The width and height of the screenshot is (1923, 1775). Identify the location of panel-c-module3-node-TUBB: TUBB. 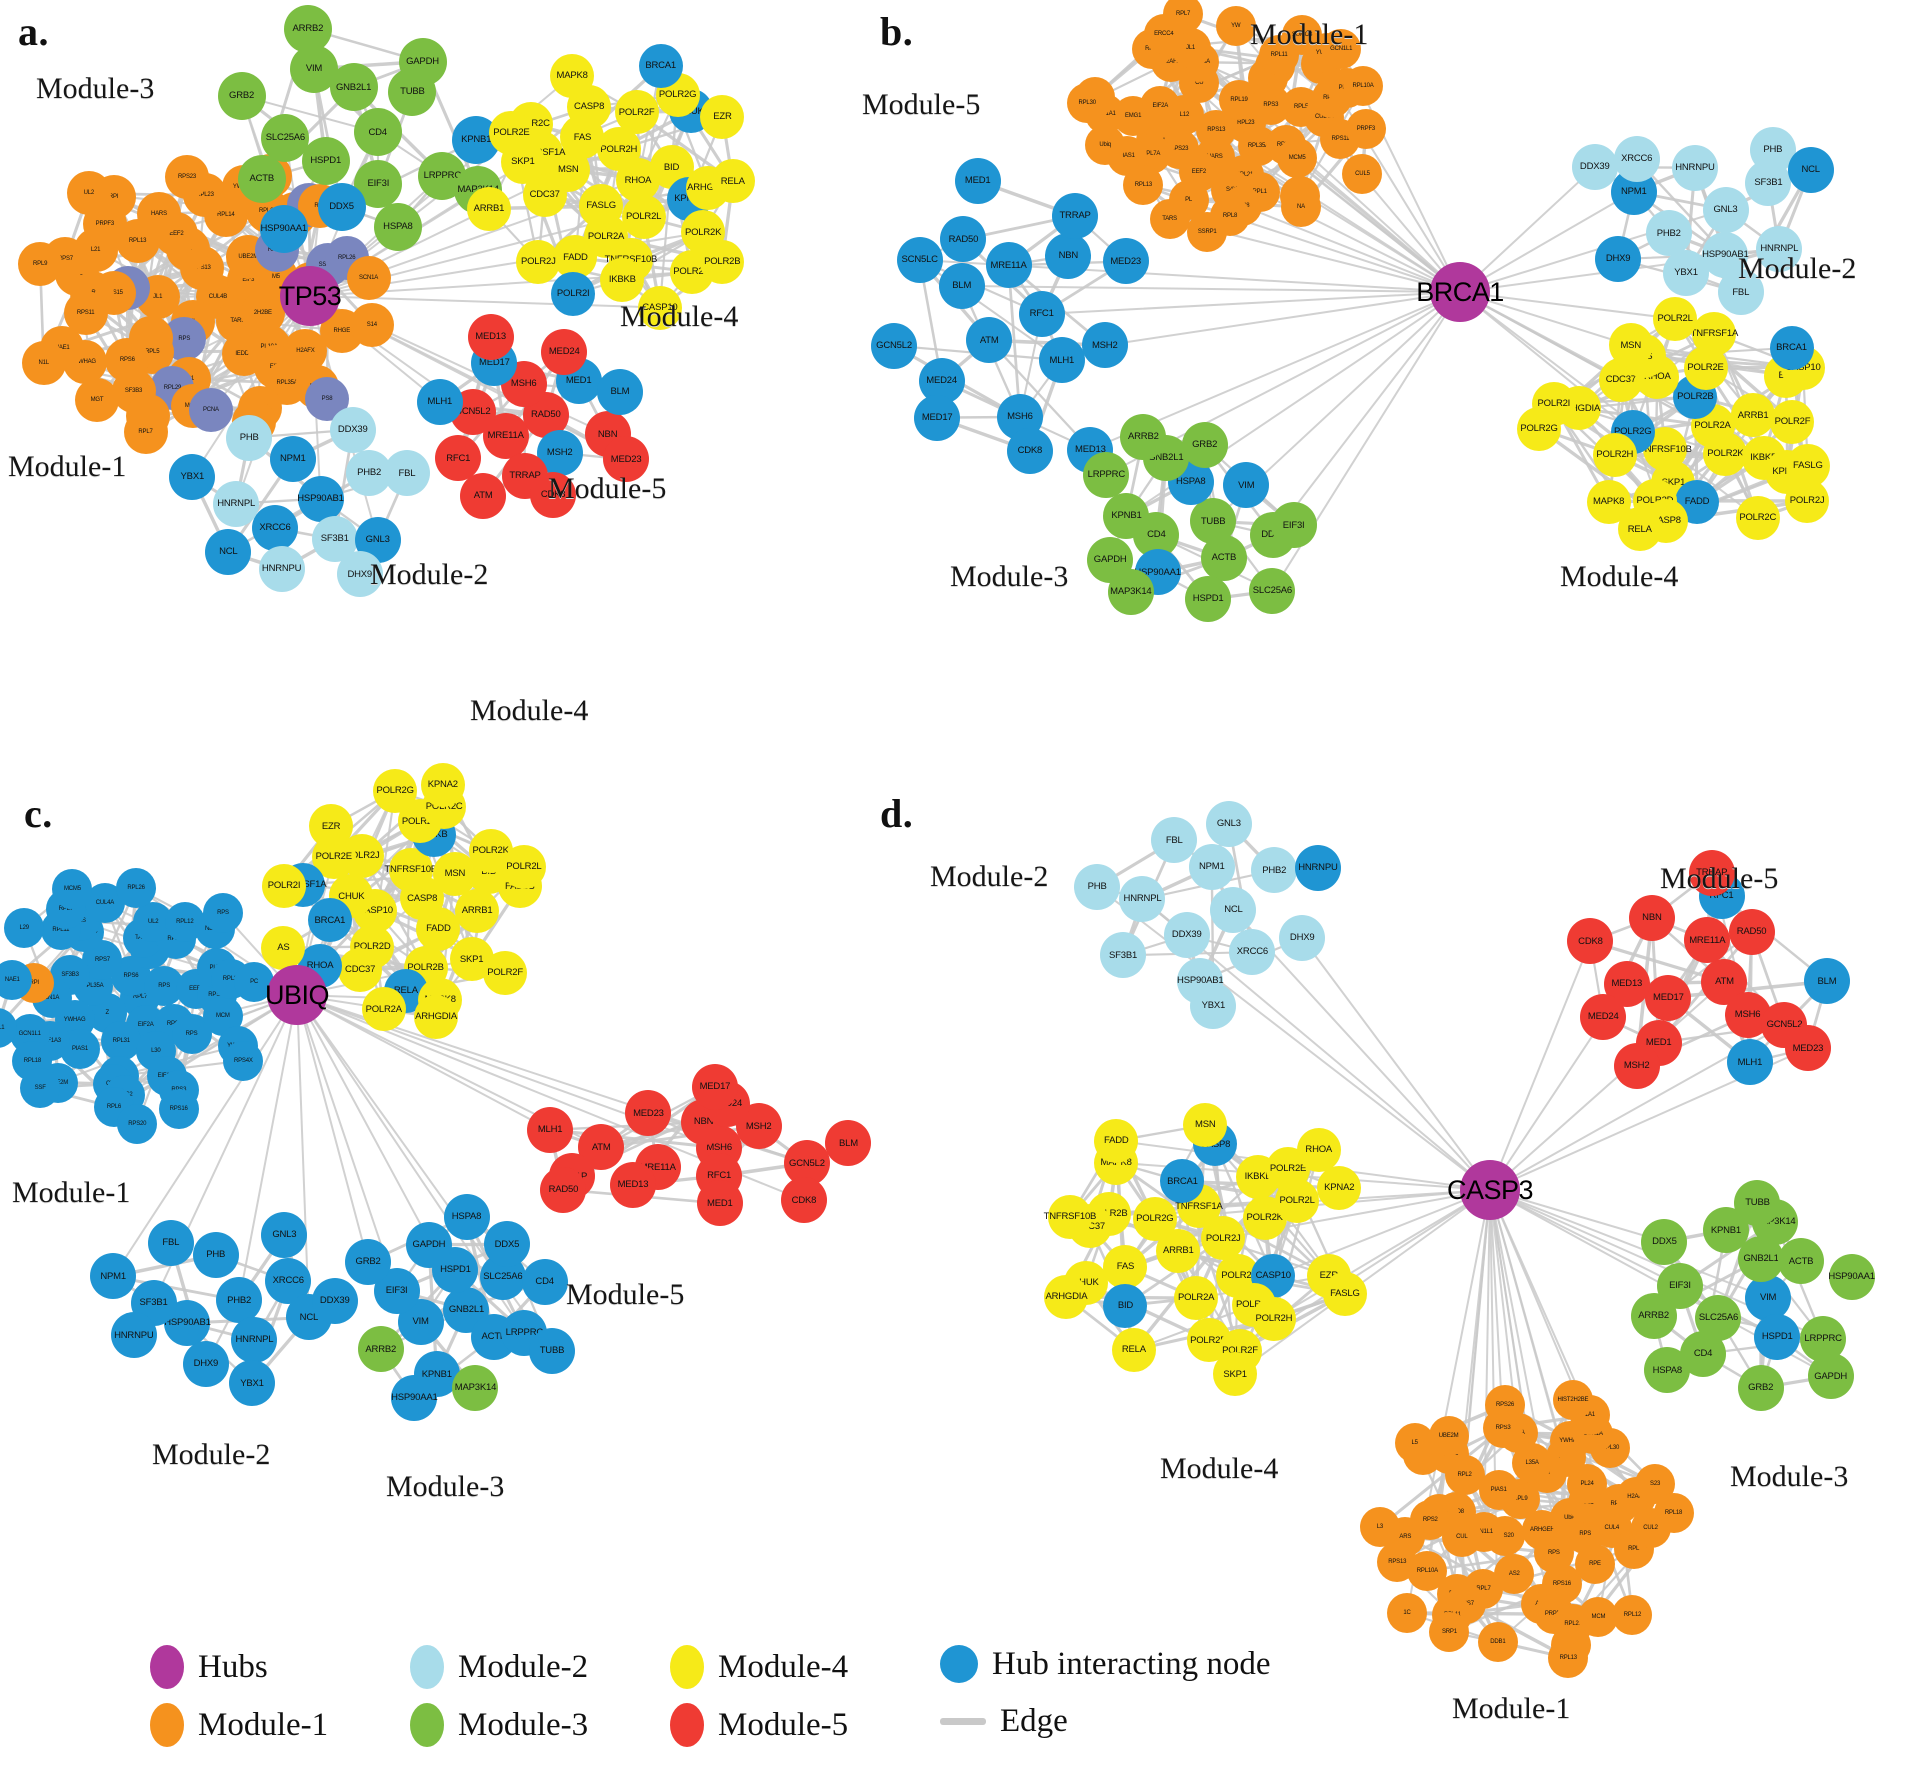
(551, 1350).